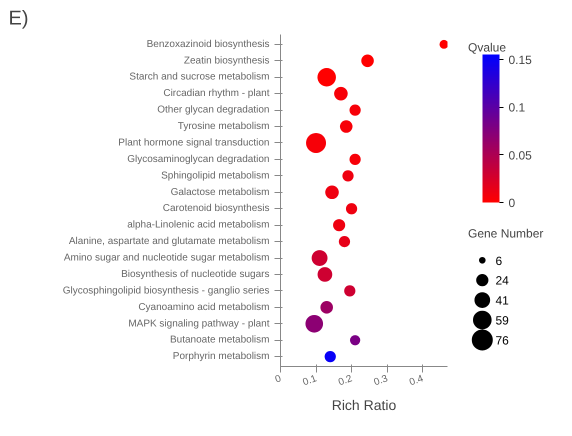  Describe the element at coordinates (198, 159) in the screenshot. I see `y-tick-label: Glycosaminoglycan degradation` at that location.